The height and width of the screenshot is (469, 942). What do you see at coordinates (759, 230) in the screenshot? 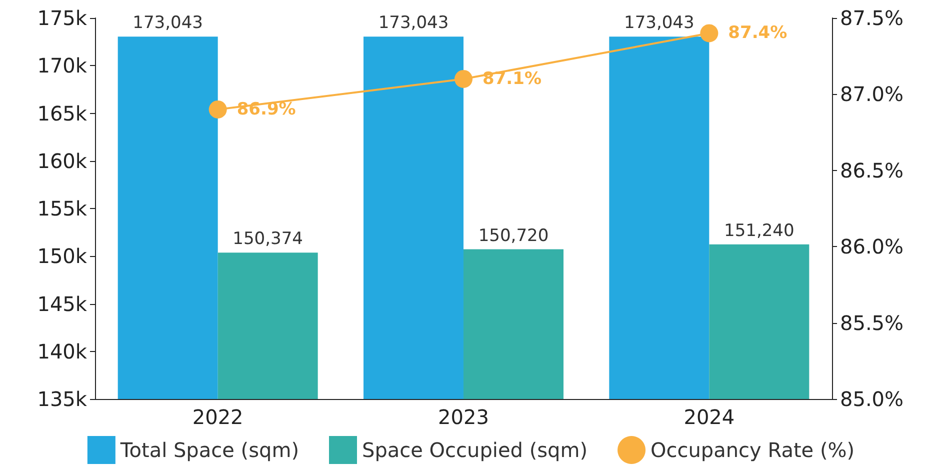
I see `data-label: 151,240` at bounding box center [759, 230].